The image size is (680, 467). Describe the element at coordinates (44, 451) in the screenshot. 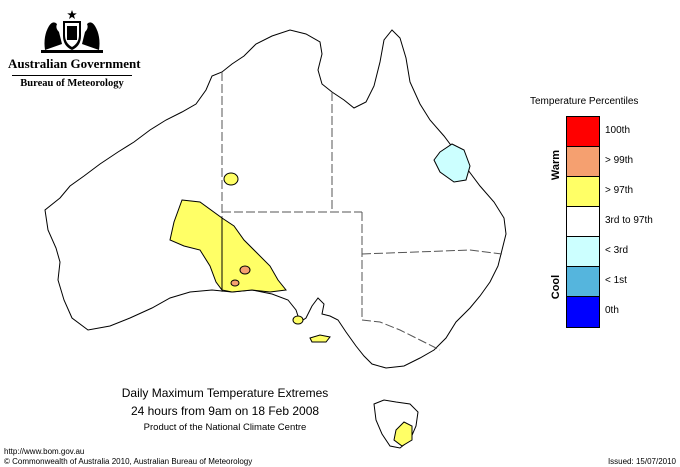

I see `website-link: http://www.bom.gov.au` at that location.